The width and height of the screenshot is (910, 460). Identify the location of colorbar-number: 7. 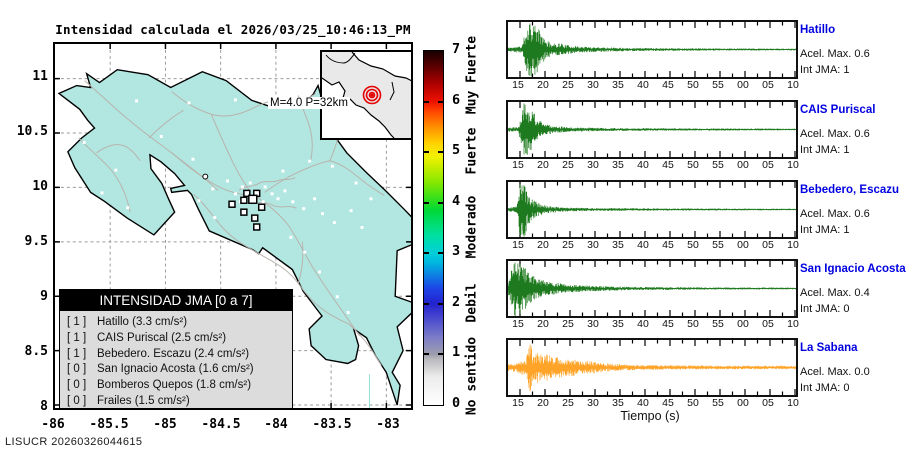
(456, 49).